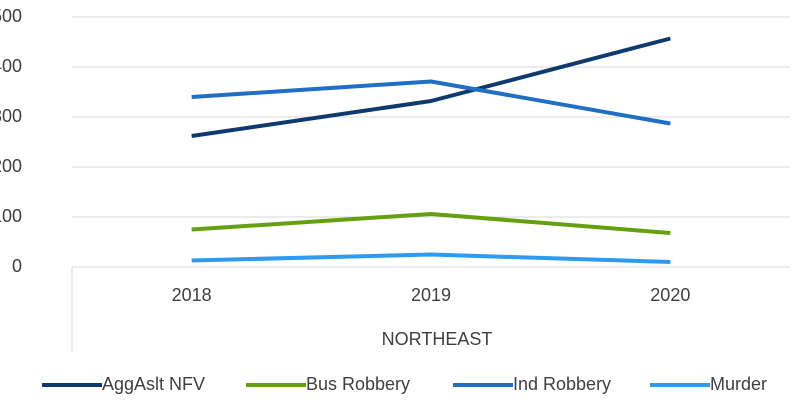 This screenshot has height=403, width=796. What do you see at coordinates (738, 384) in the screenshot?
I see `legend-label: Murder` at bounding box center [738, 384].